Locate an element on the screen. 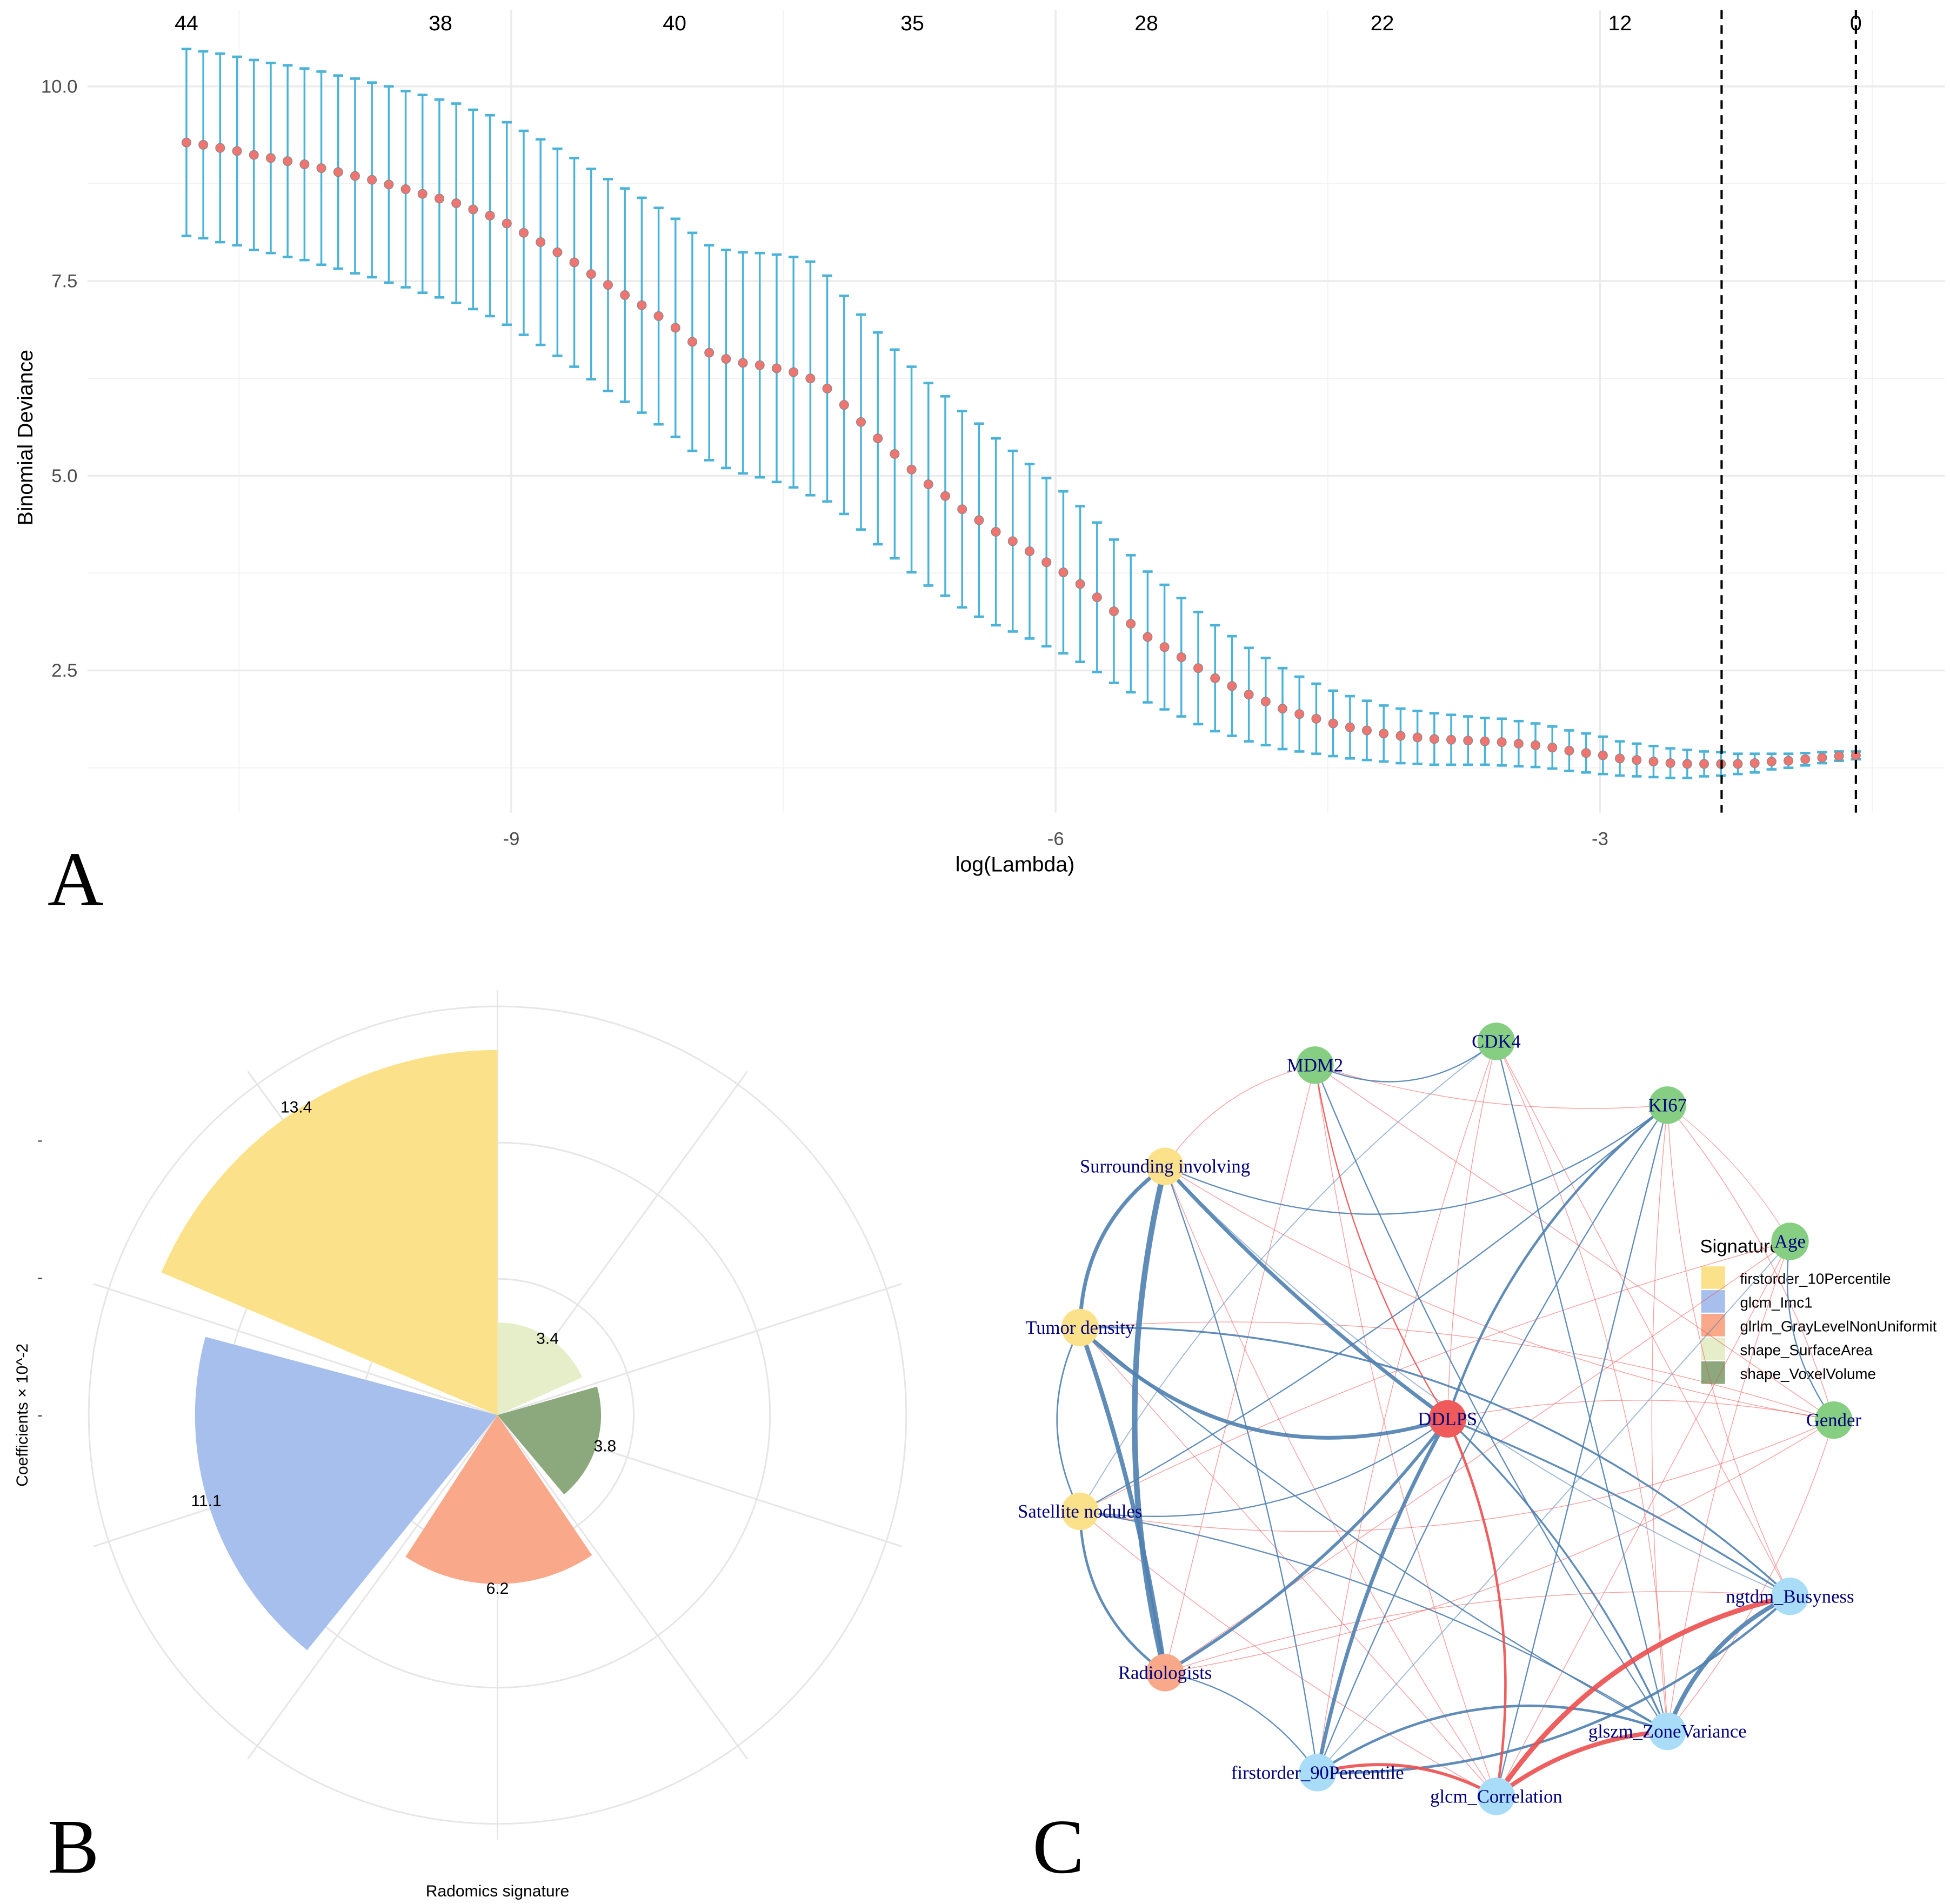 The height and width of the screenshot is (1904, 1950). positive-edge-sat-glszm is located at coordinates (1374, 1622).